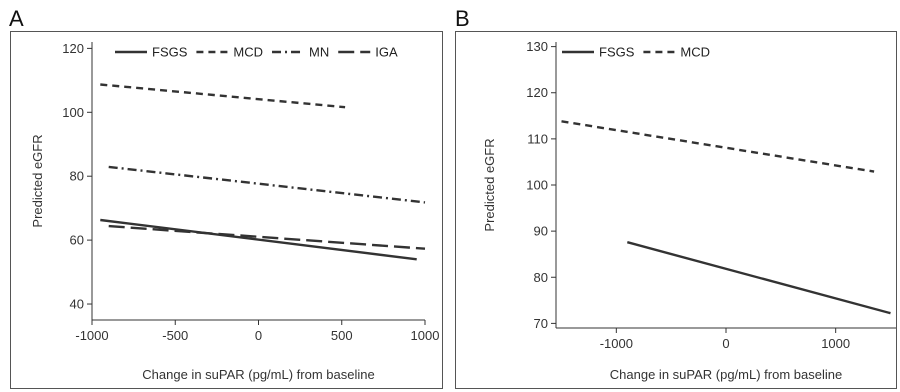  What do you see at coordinates (91, 335) in the screenshot?
I see `panel-a-x-tick-label: -1000` at bounding box center [91, 335].